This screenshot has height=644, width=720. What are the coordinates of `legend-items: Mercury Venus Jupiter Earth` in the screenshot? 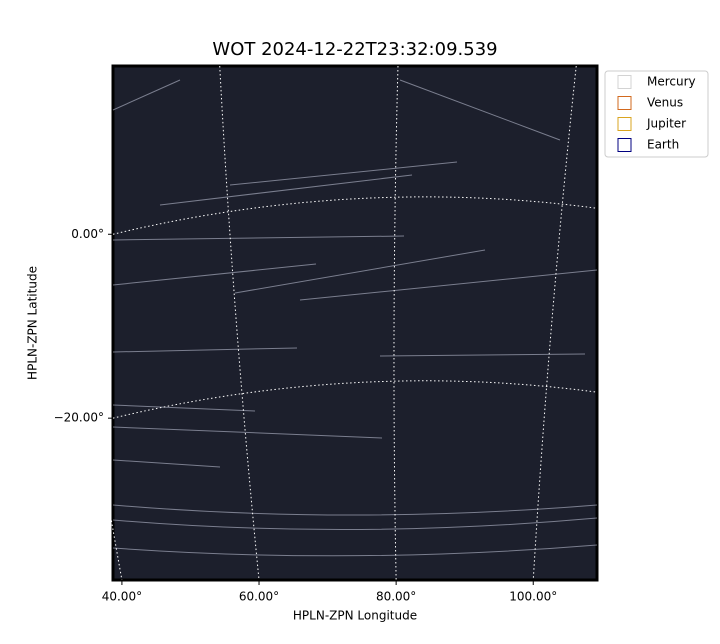 It's located at (656, 113).